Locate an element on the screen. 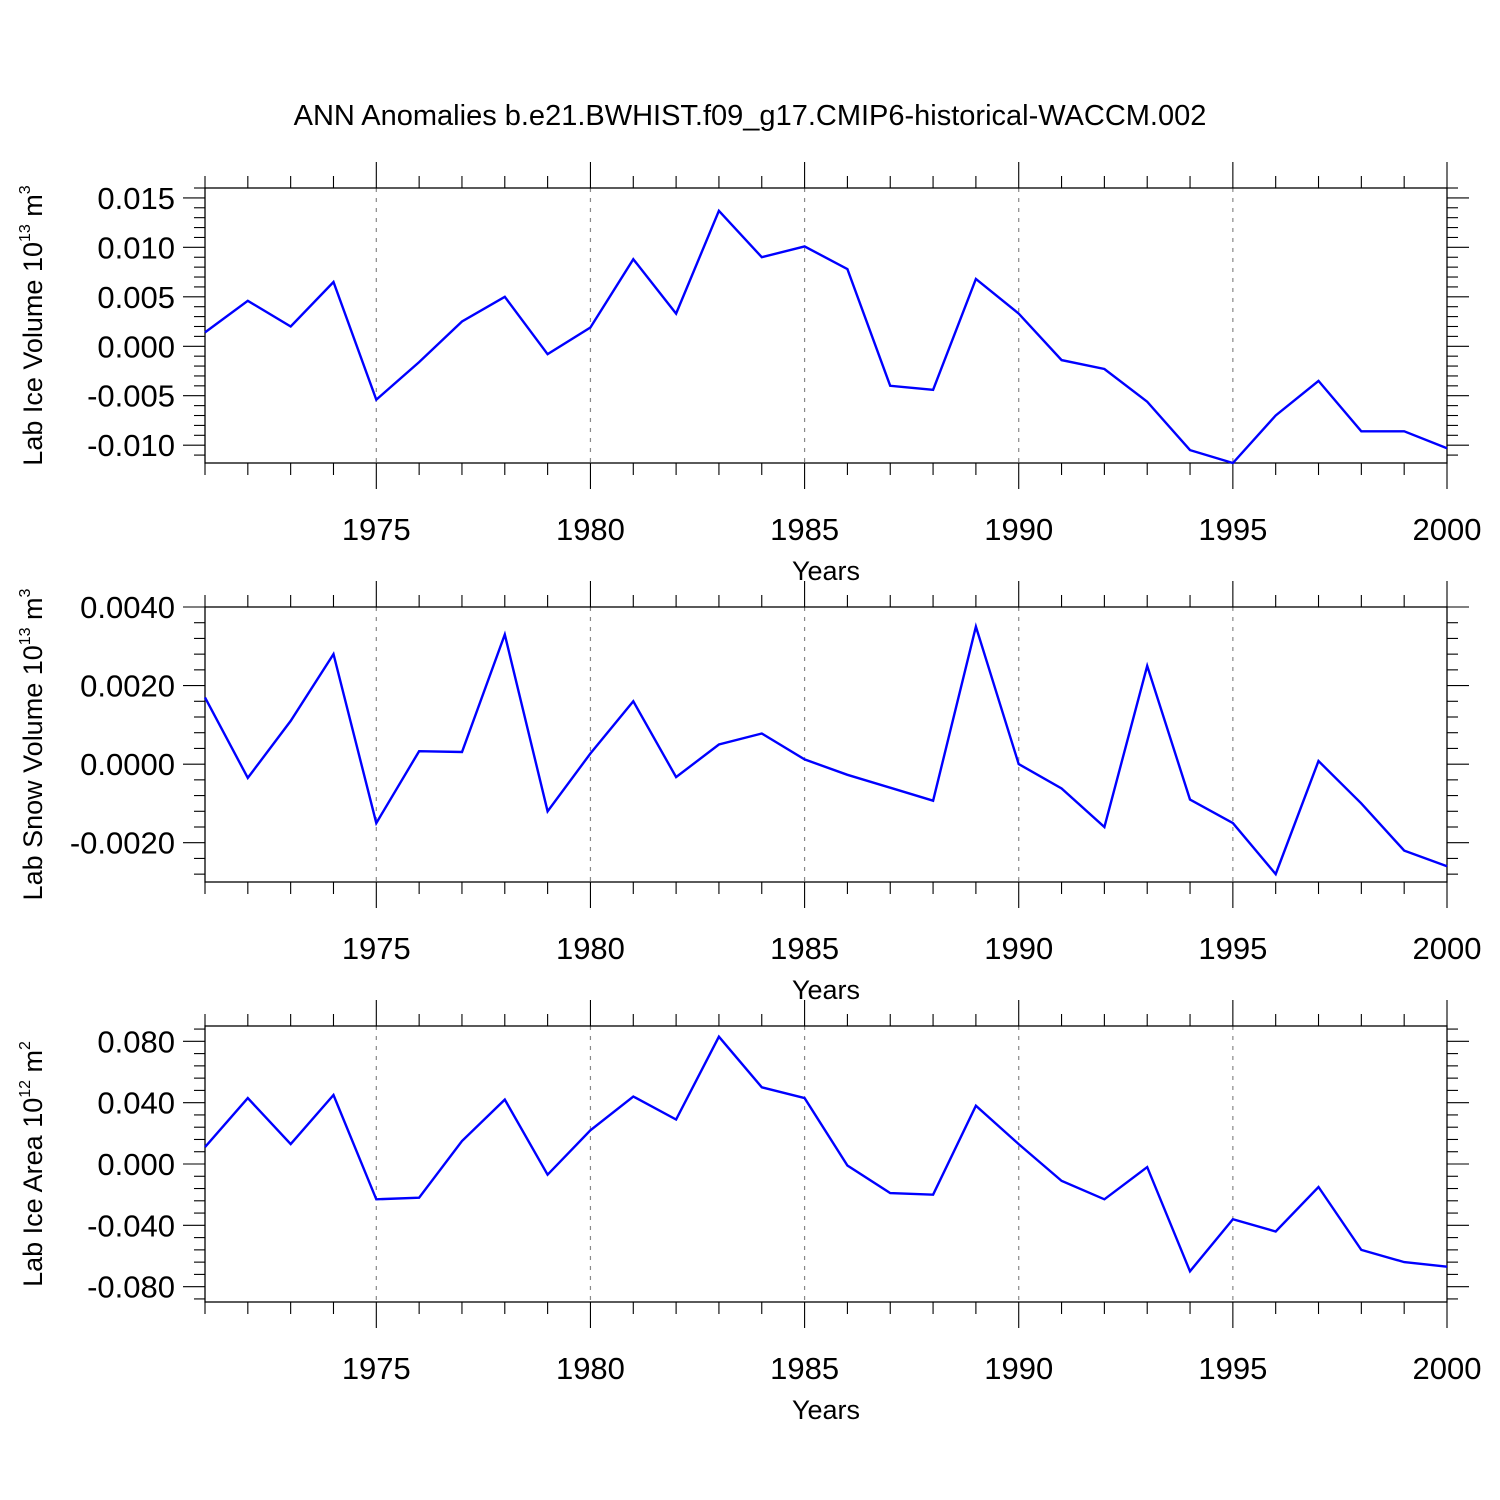  y-tick-label: 0.005 is located at coordinates (136, 297).